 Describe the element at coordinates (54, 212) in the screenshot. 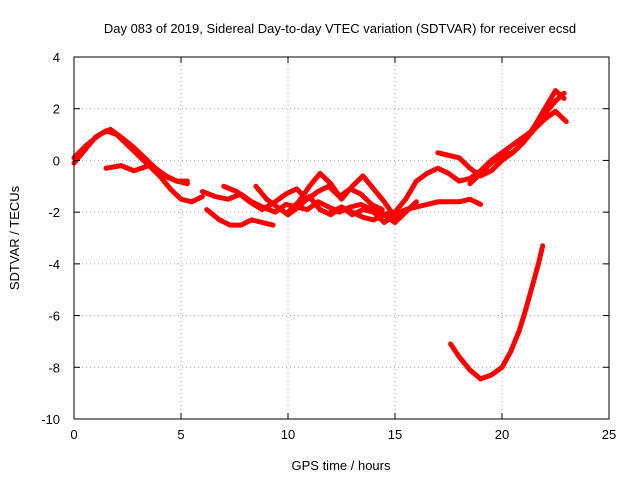

I see `y-tick-label: -2` at that location.